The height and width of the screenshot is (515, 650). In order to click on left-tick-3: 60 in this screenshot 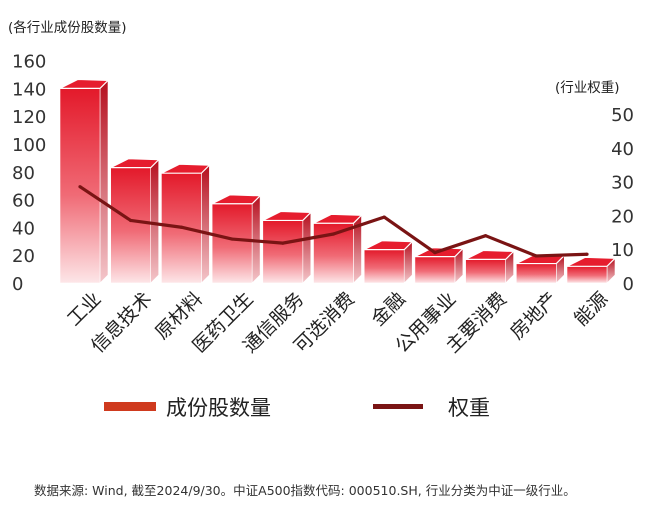, I will do `click(23, 201)`.